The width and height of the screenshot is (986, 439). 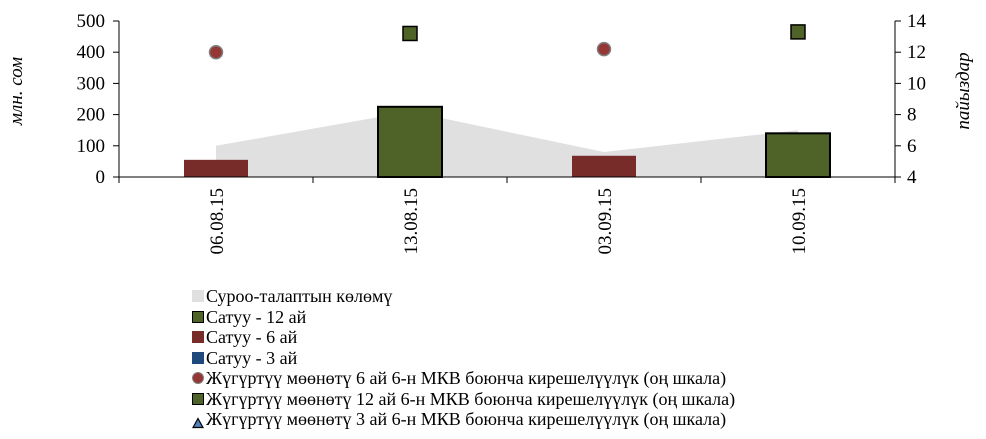 I want to click on left-tick-label: 0, so click(x=101, y=177).